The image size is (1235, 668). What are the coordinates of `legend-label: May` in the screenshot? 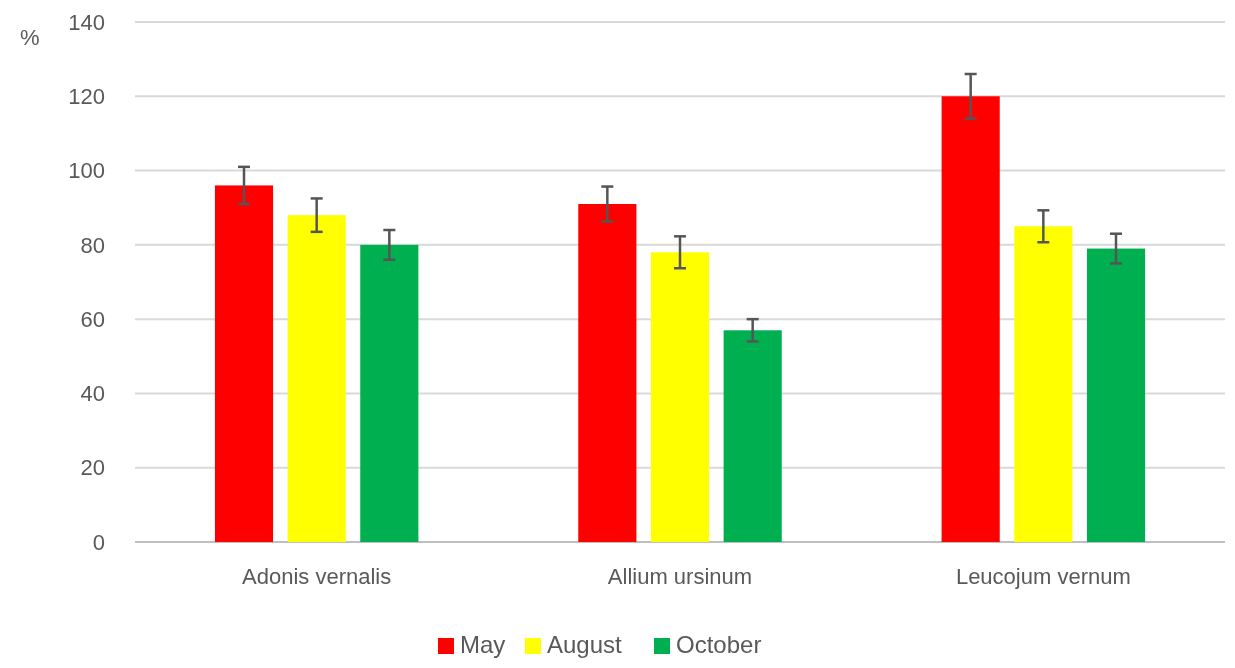 It's located at (483, 644).